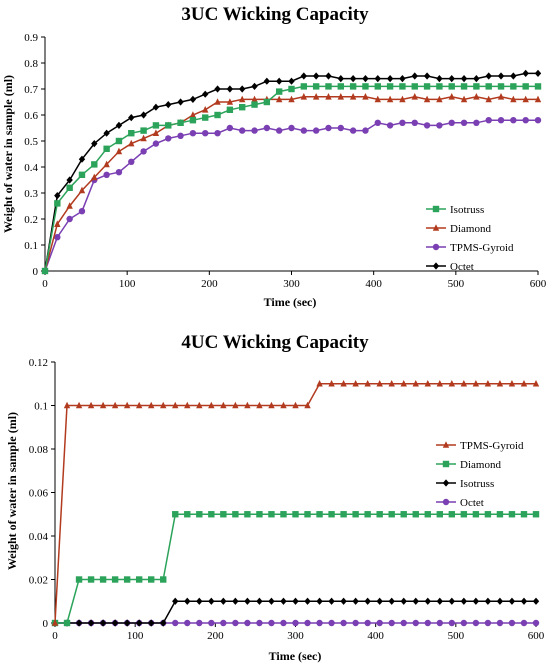 The image size is (550, 666). Describe the element at coordinates (291, 284) in the screenshot. I see `x-tick-label: 300` at that location.